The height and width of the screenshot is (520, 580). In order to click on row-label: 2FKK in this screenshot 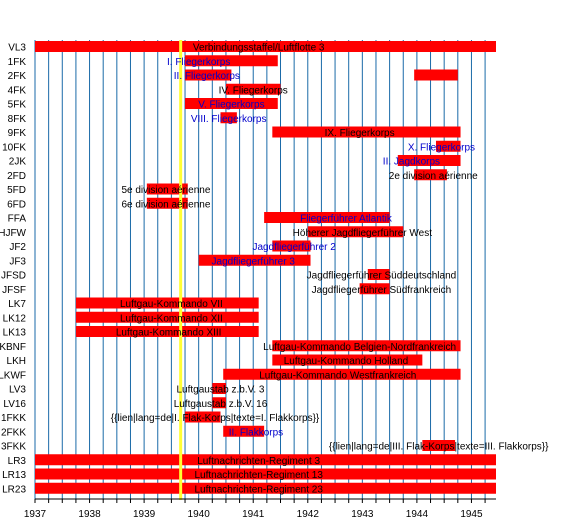, I will do `click(13, 432)`.